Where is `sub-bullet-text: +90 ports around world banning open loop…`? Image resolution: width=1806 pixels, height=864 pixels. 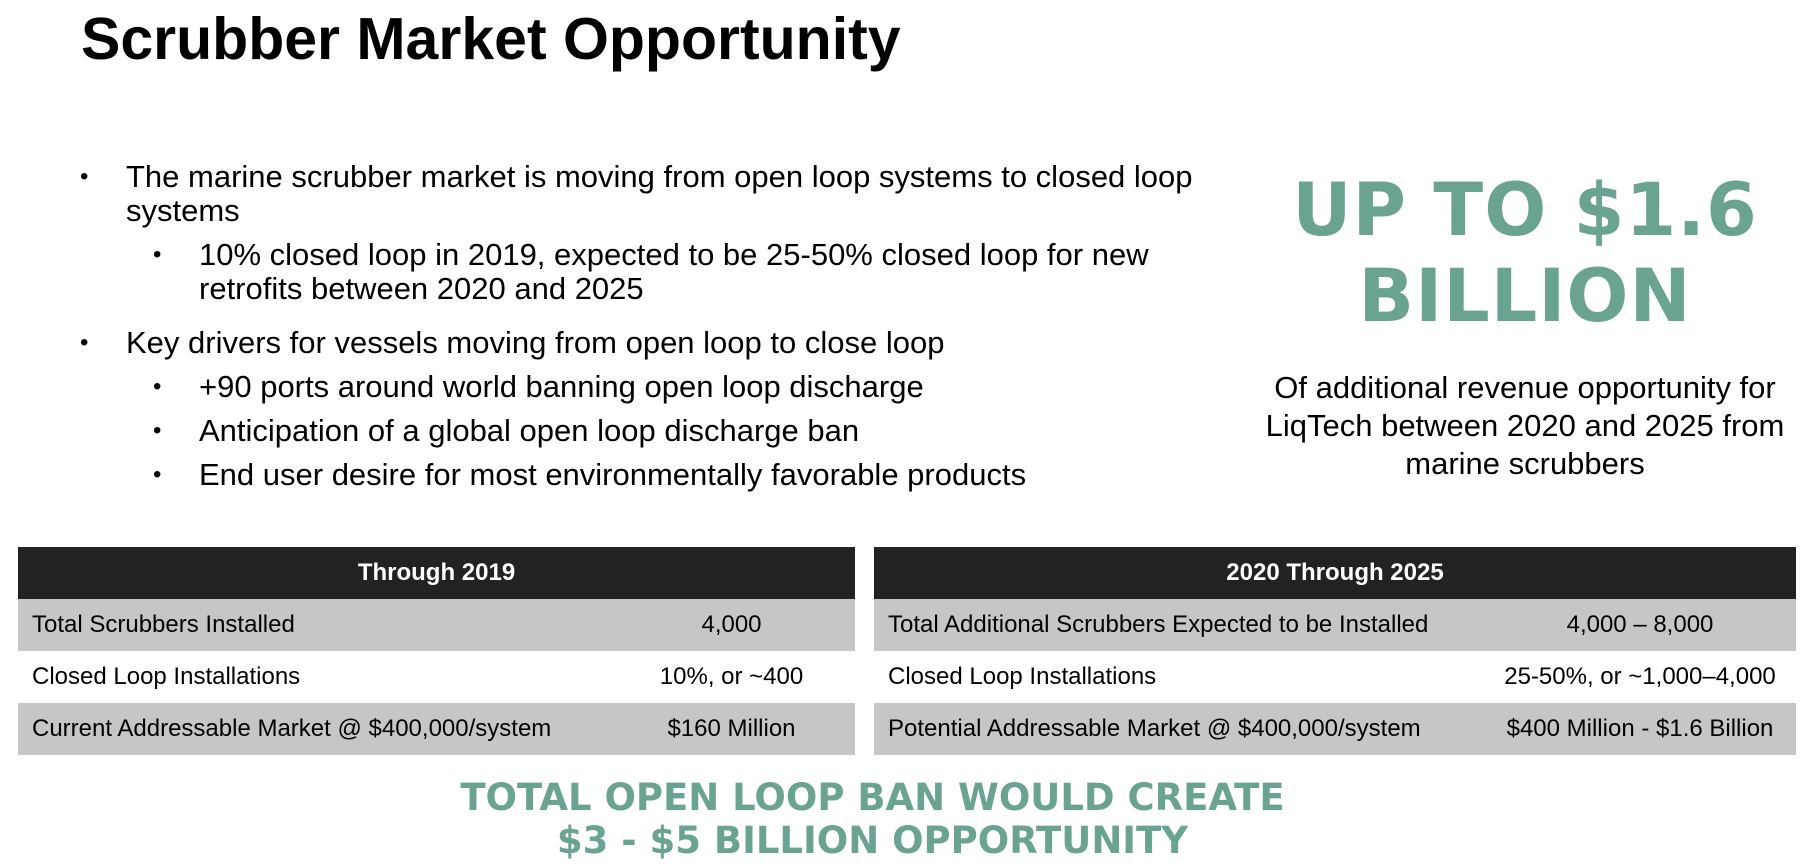 sub-bullet-text: +90 ports around world banning open loop… is located at coordinates (561, 386).